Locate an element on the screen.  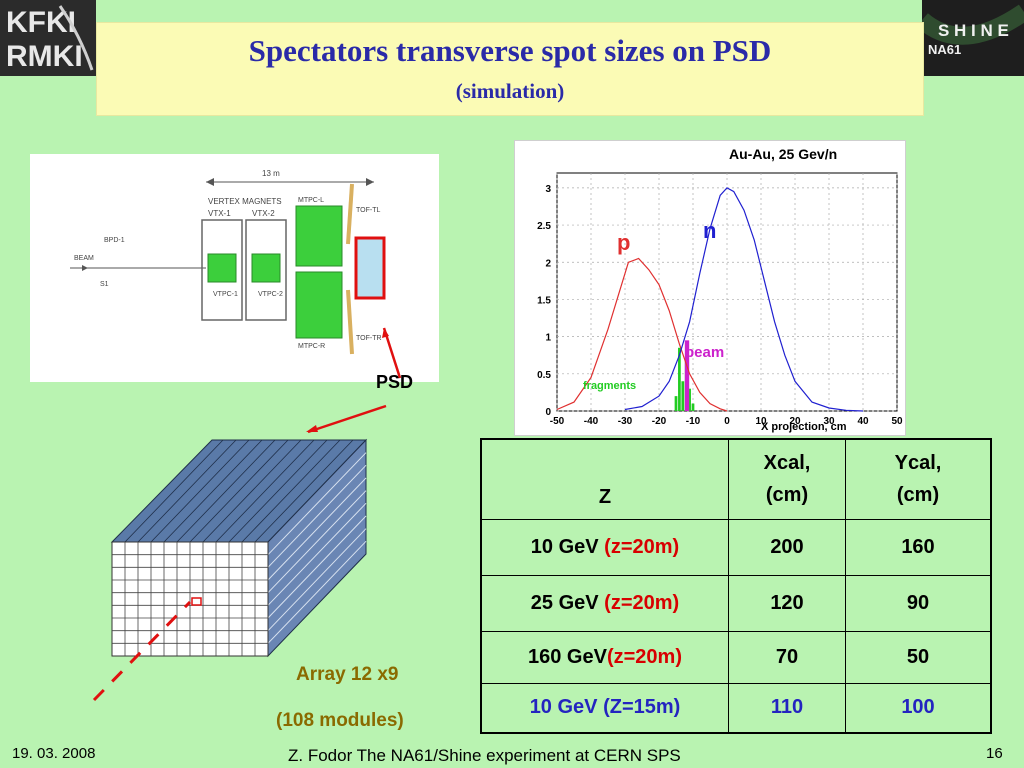
length-label: 13 m is located at coordinates (271, 173).